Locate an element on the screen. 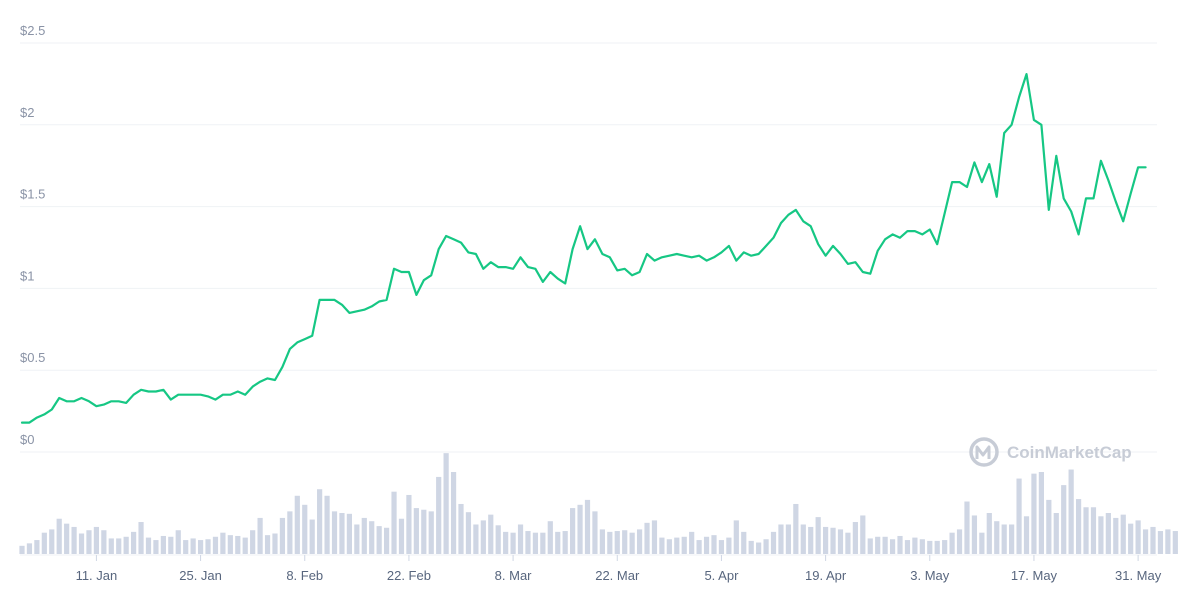 Image resolution: width=1192 pixels, height=605 pixels. y-tick-label: $2.5 is located at coordinates (32, 30).